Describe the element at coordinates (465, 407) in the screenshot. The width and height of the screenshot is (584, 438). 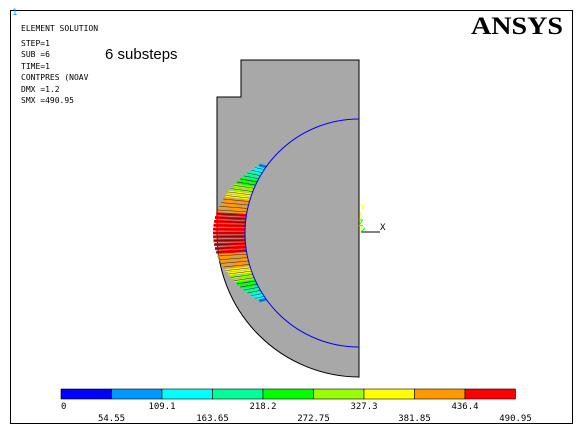
I see `legend-label-top: 436.4` at that location.